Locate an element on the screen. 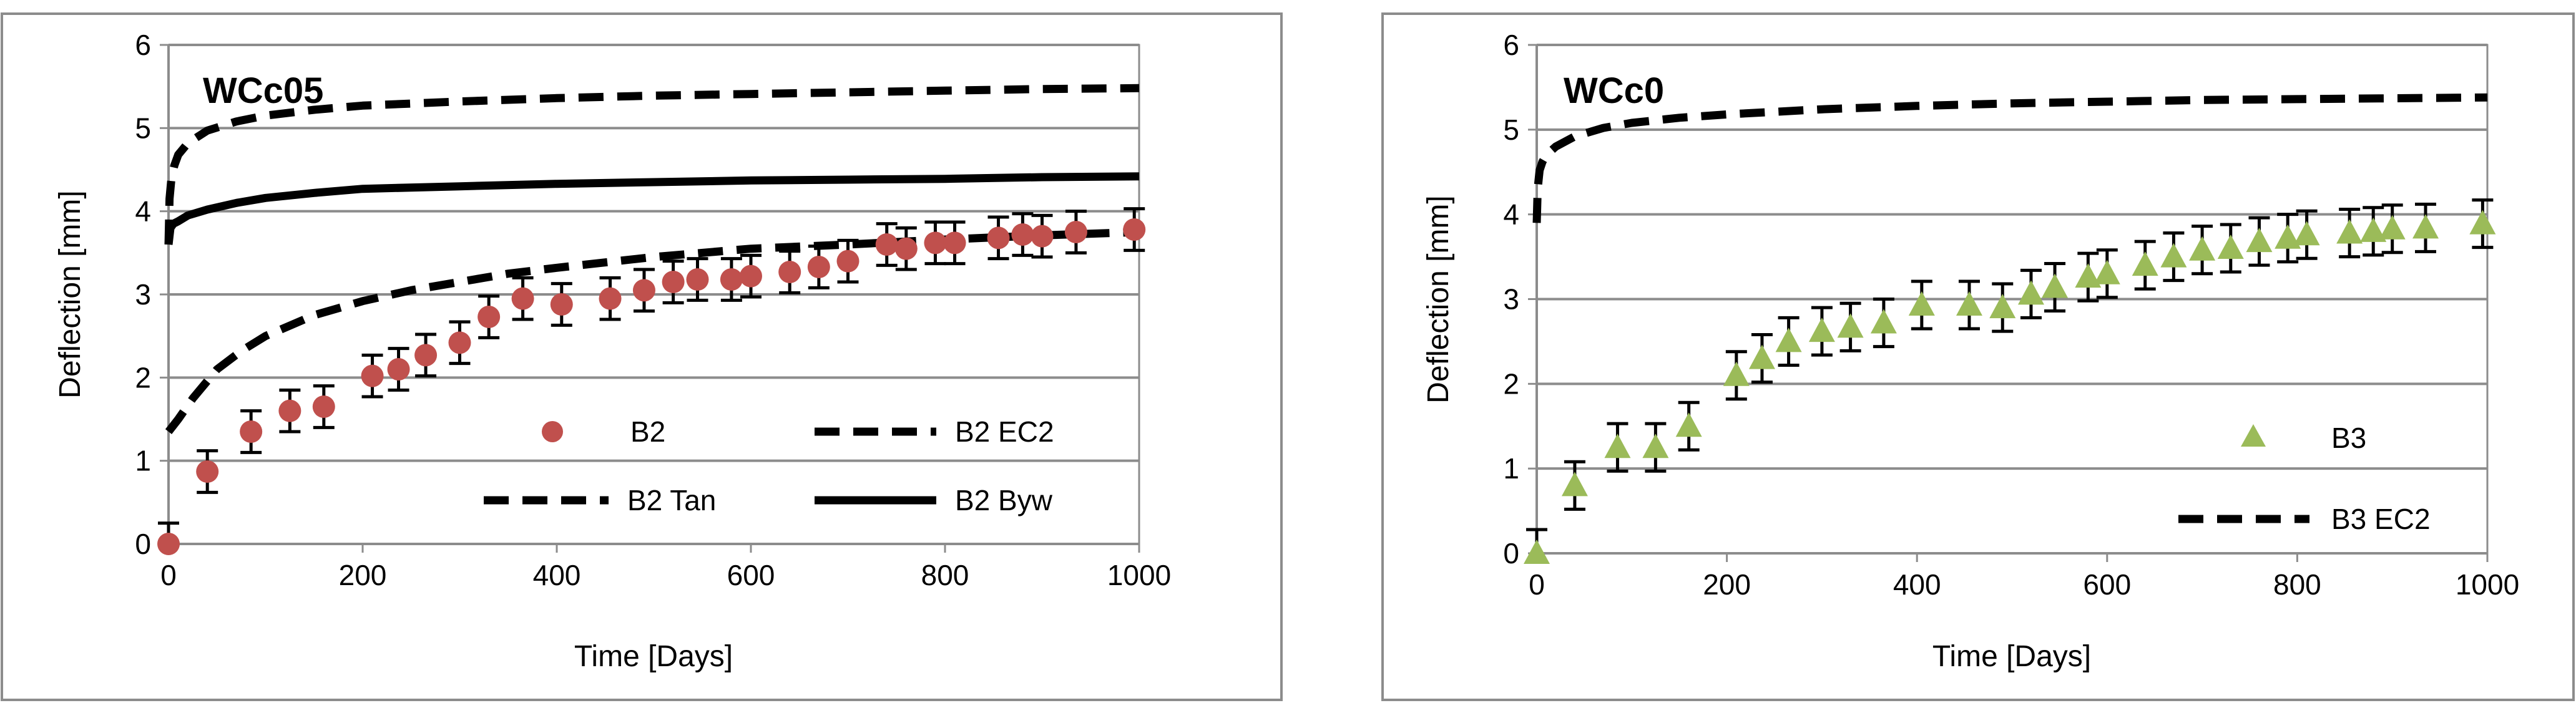 The height and width of the screenshot is (703, 2576). y-tick-labels: 0 1 2 3 4 5 6 is located at coordinates (1511, 299).